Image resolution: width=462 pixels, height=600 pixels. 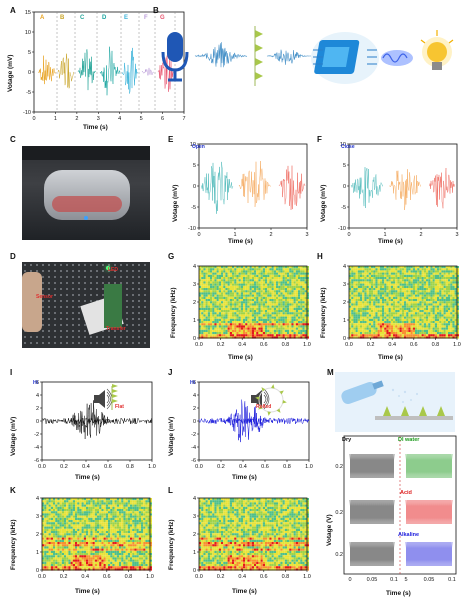 What do you see at coordinates (264, 407) in the screenshot?
I see `panel-j-state: Rolled` at bounding box center [264, 407].